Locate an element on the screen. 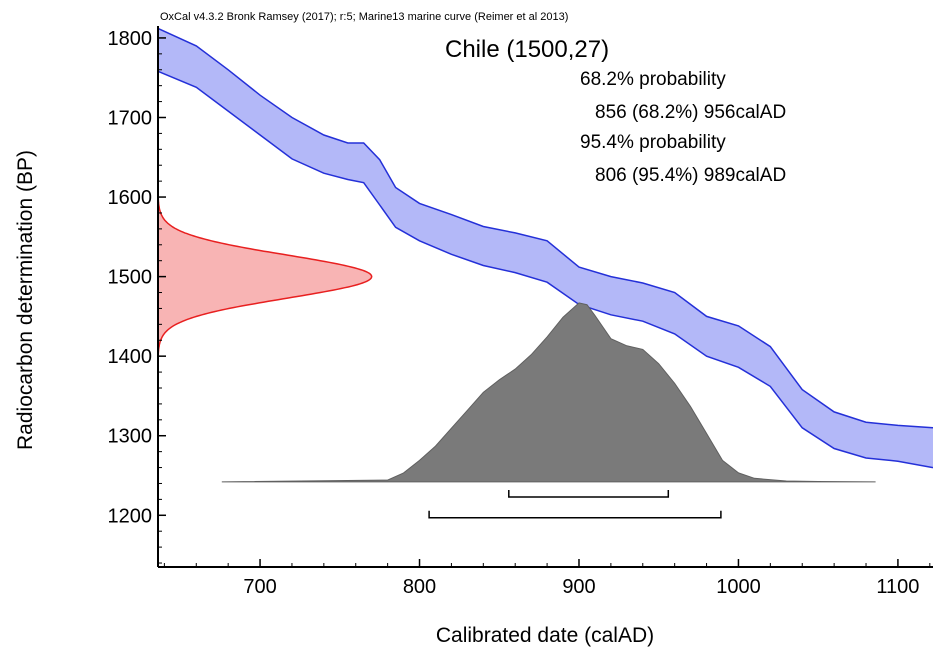  x-tick-label: 900 is located at coordinates (578, 587).